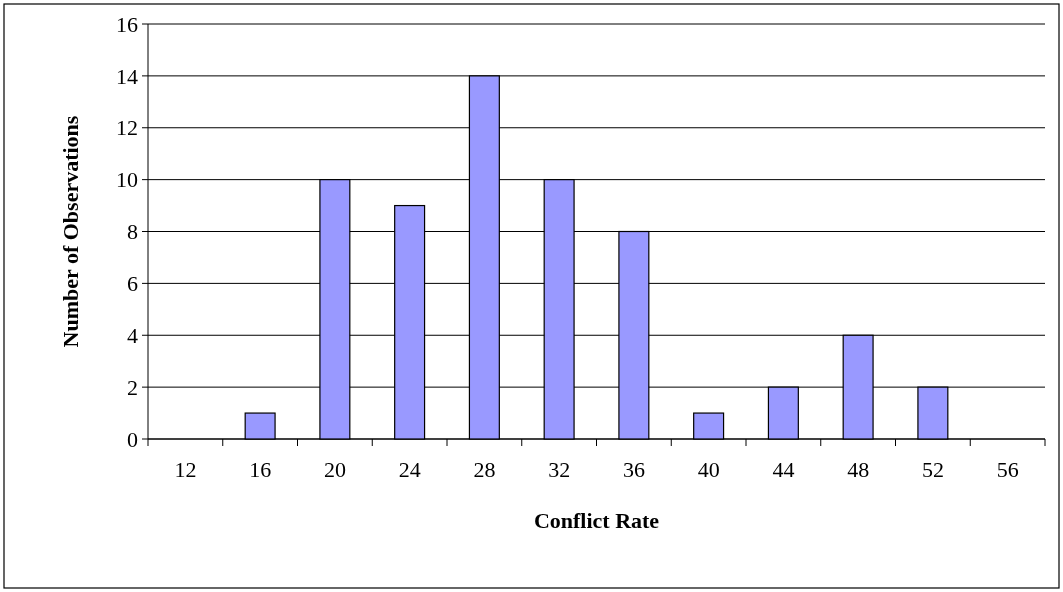  Describe the element at coordinates (260, 469) in the screenshot. I see `x-tick-label: 16` at that location.